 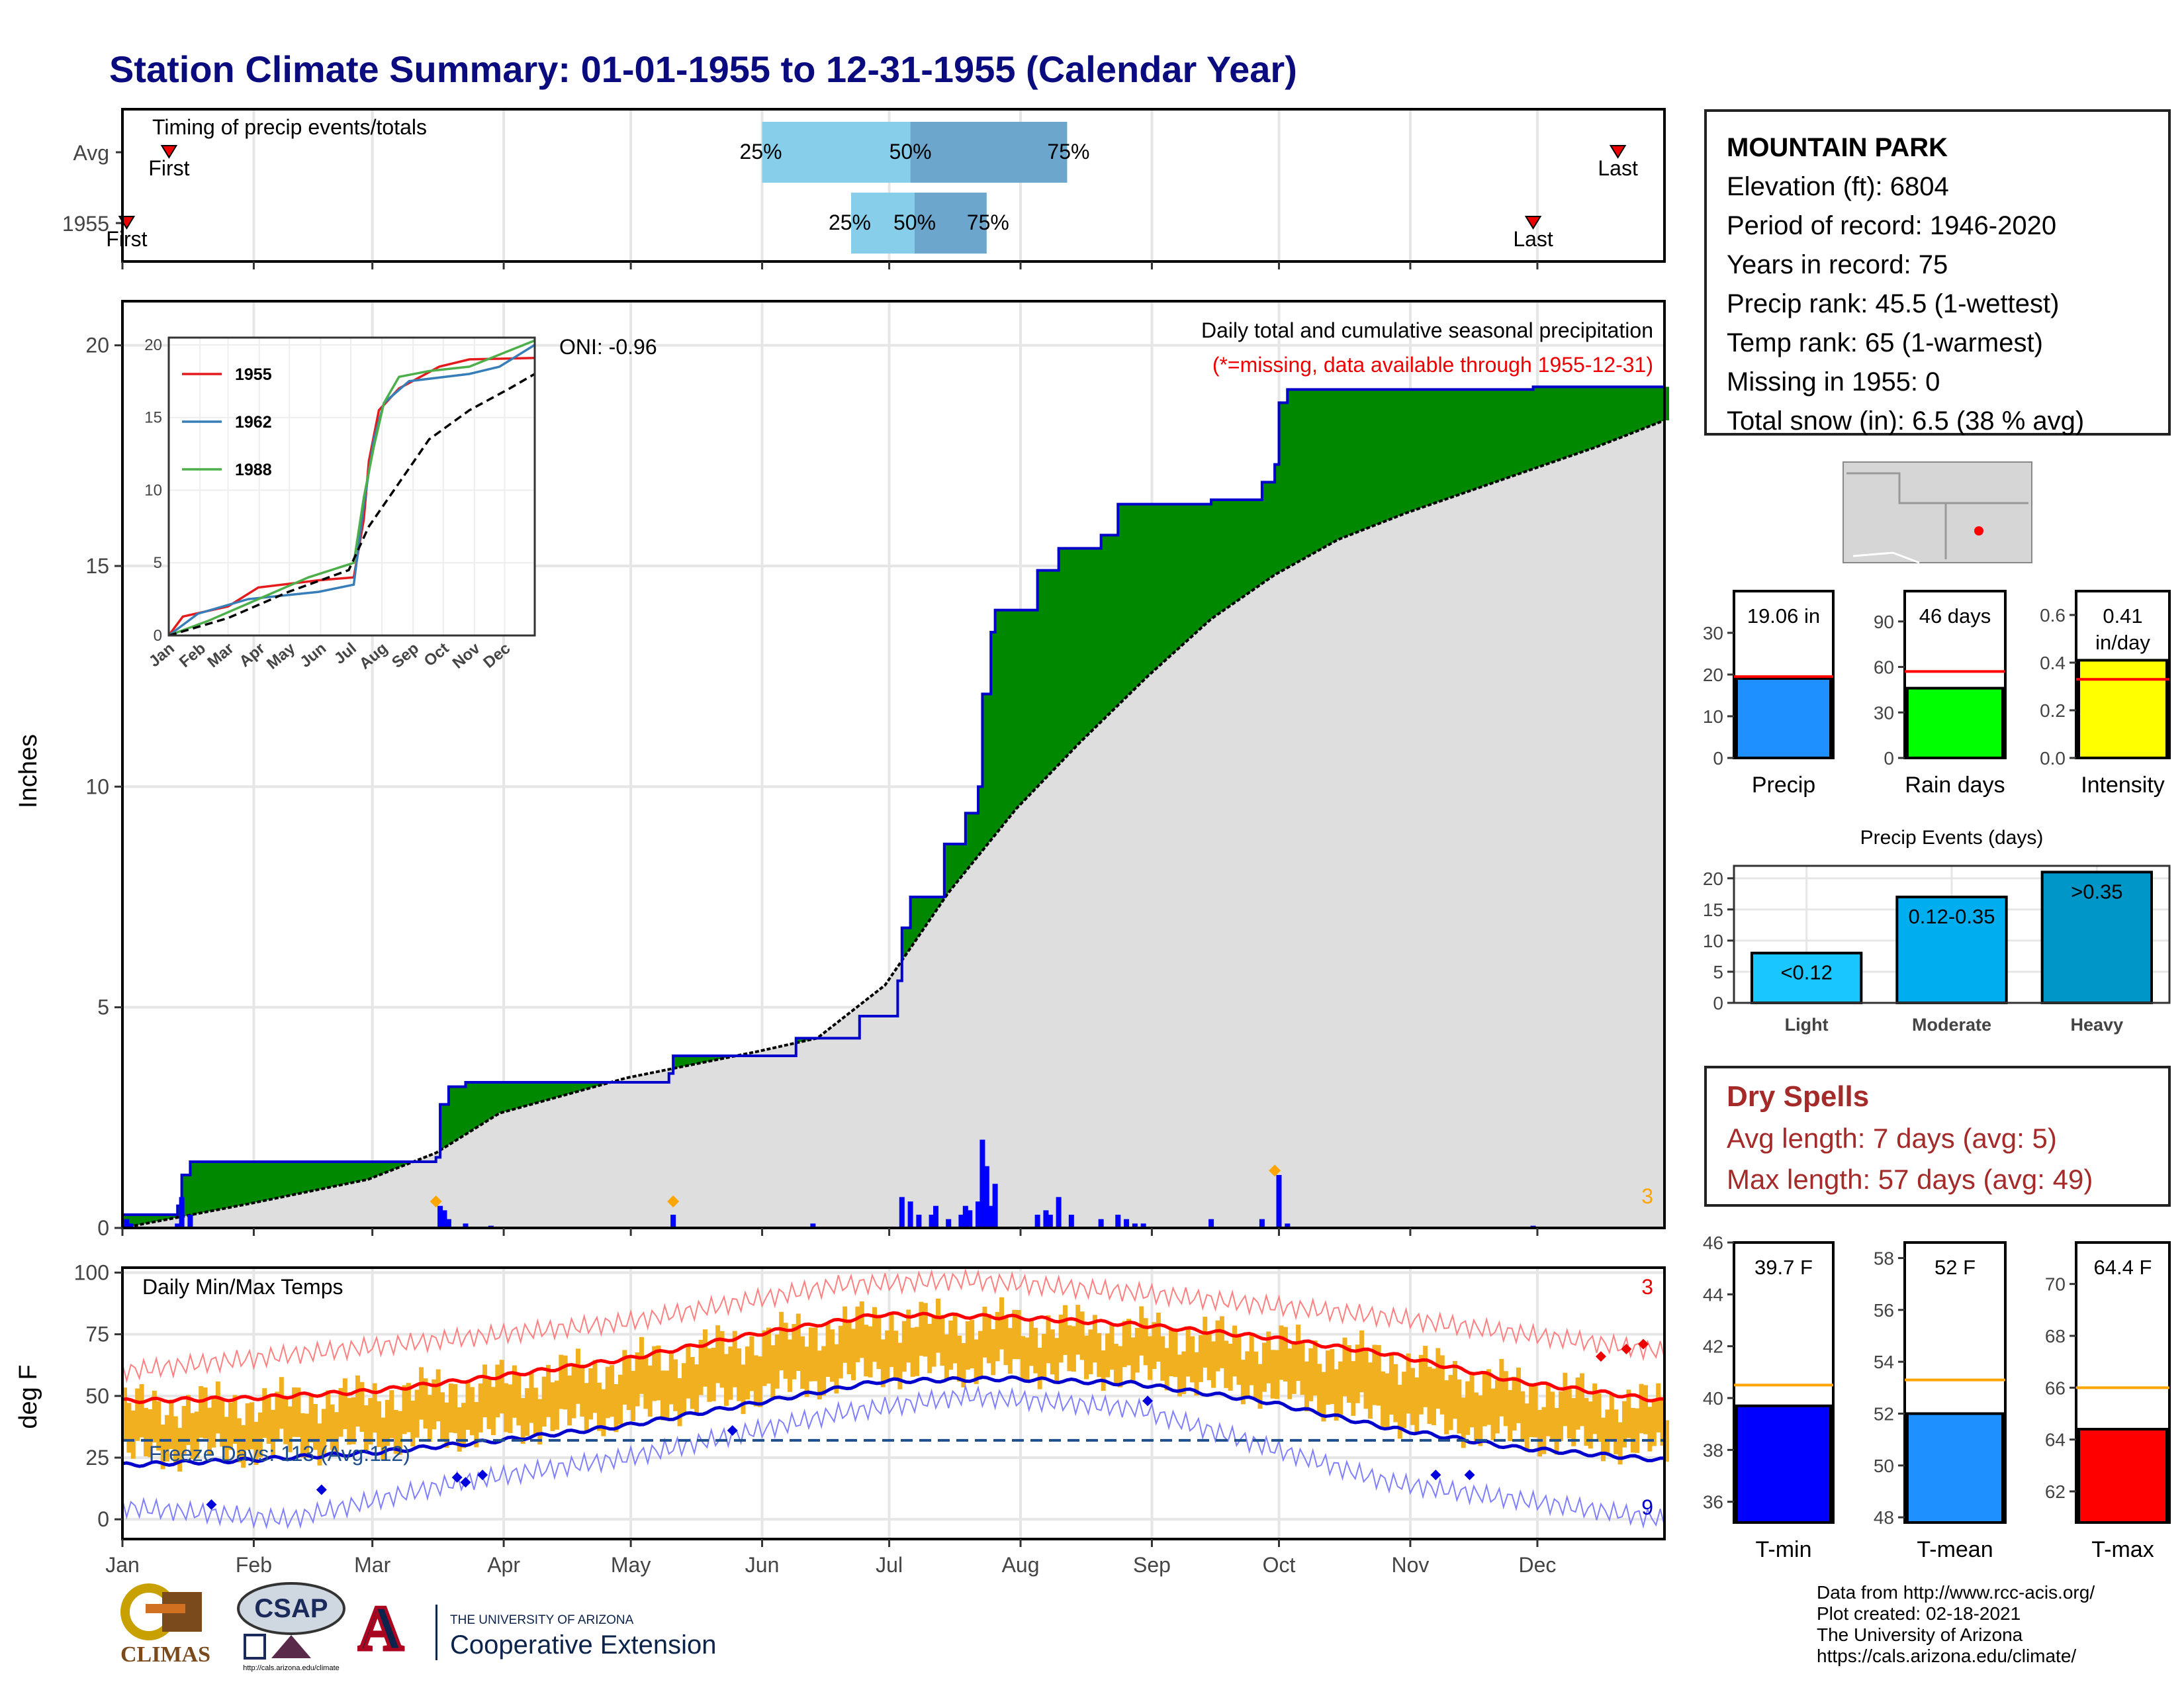 What do you see at coordinates (1807, 1025) in the screenshot?
I see `precip-events-category-label: Light` at bounding box center [1807, 1025].